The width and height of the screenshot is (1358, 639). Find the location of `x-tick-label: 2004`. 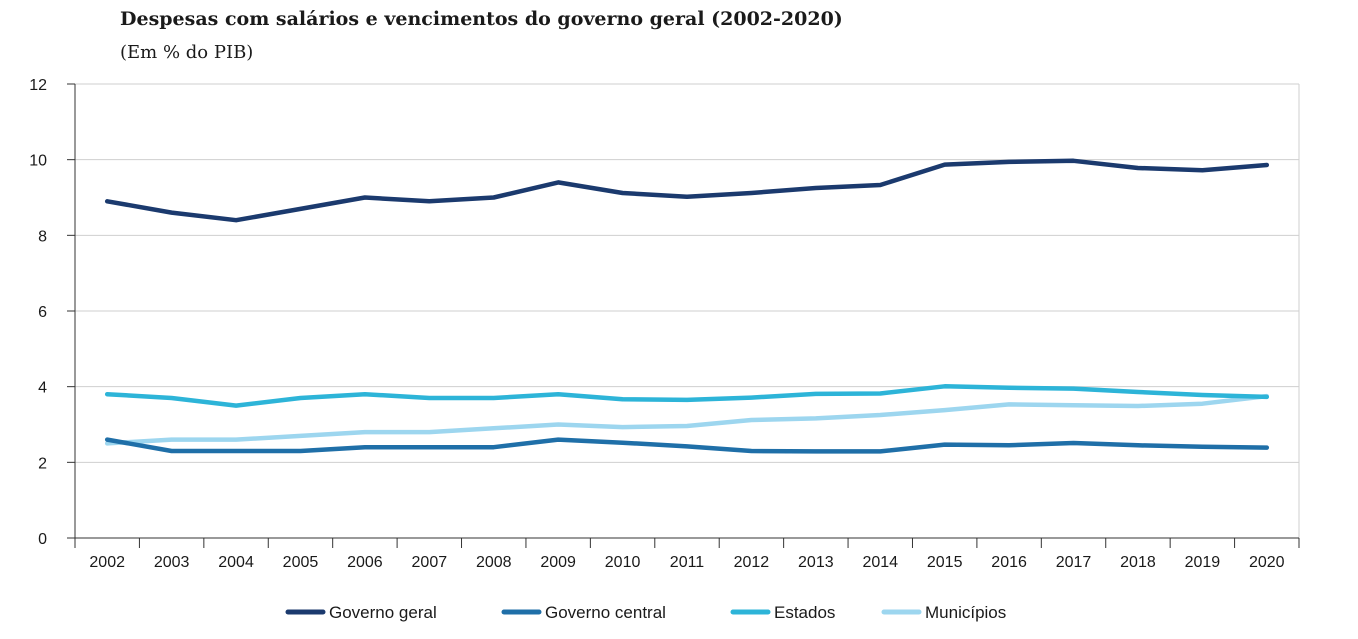

x-tick-label: 2004 is located at coordinates (236, 562).